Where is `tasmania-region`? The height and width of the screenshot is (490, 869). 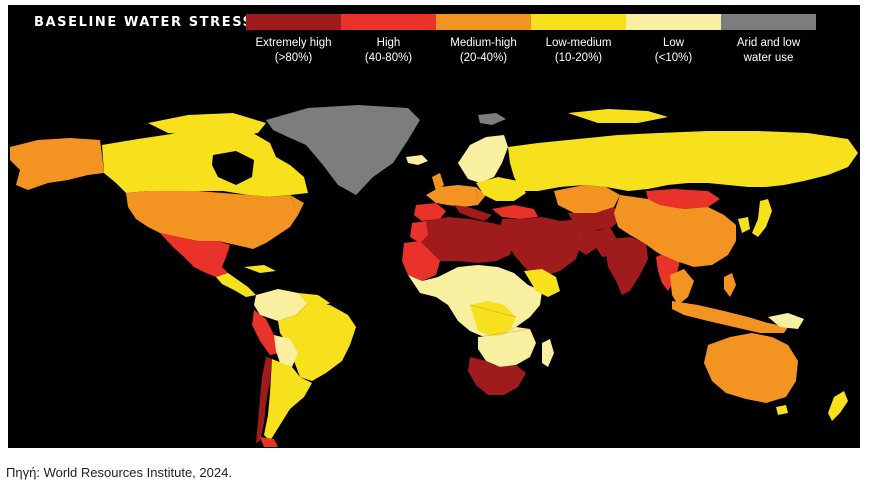
tasmania-region is located at coordinates (782, 410).